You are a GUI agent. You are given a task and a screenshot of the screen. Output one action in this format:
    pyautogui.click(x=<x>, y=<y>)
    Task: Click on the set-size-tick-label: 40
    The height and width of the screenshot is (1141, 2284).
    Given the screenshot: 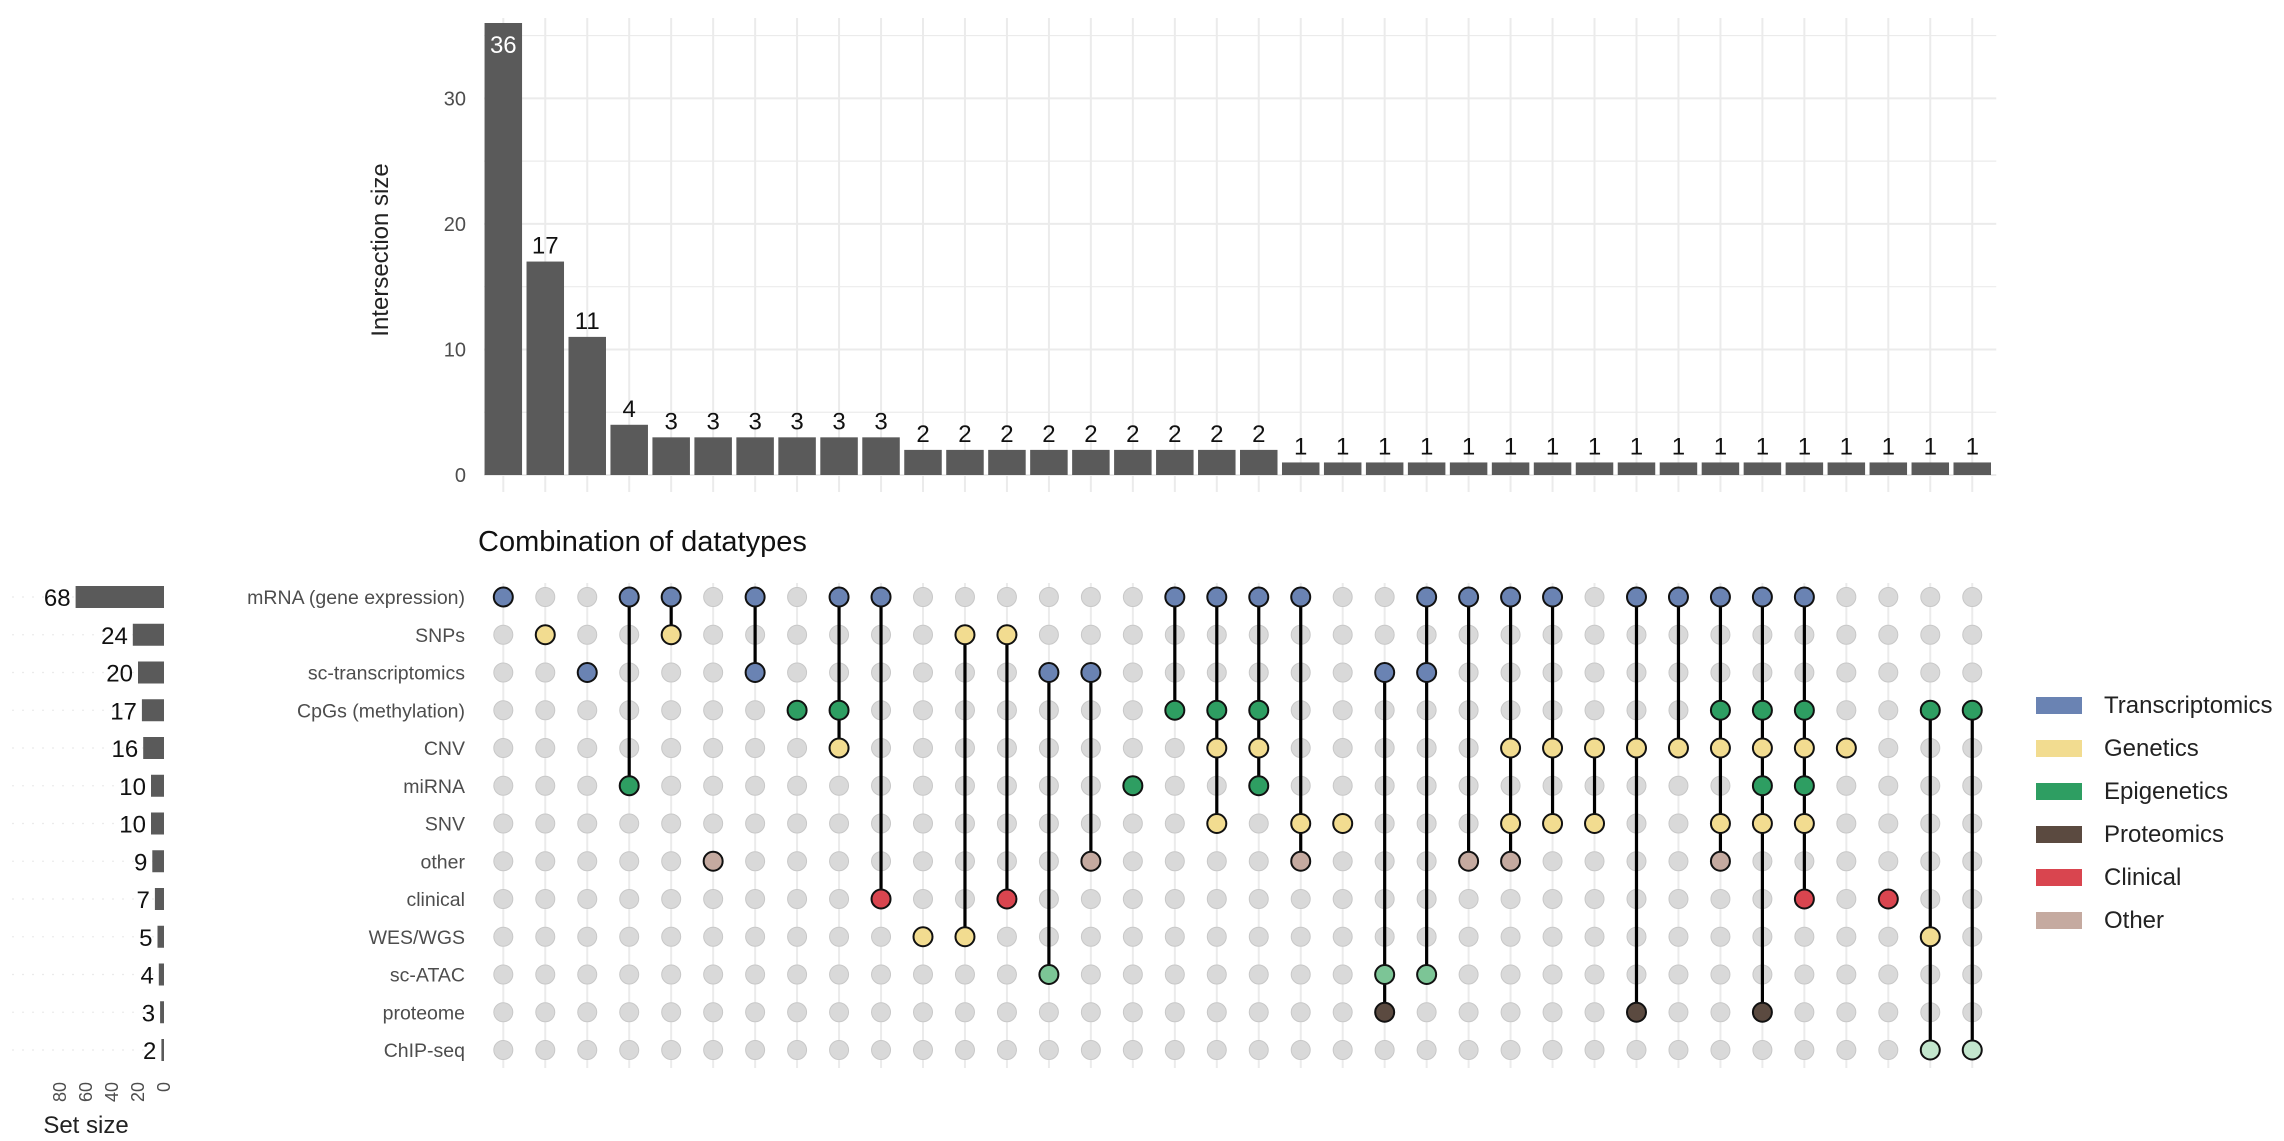 What is the action you would take?
    pyautogui.click(x=112, y=1092)
    